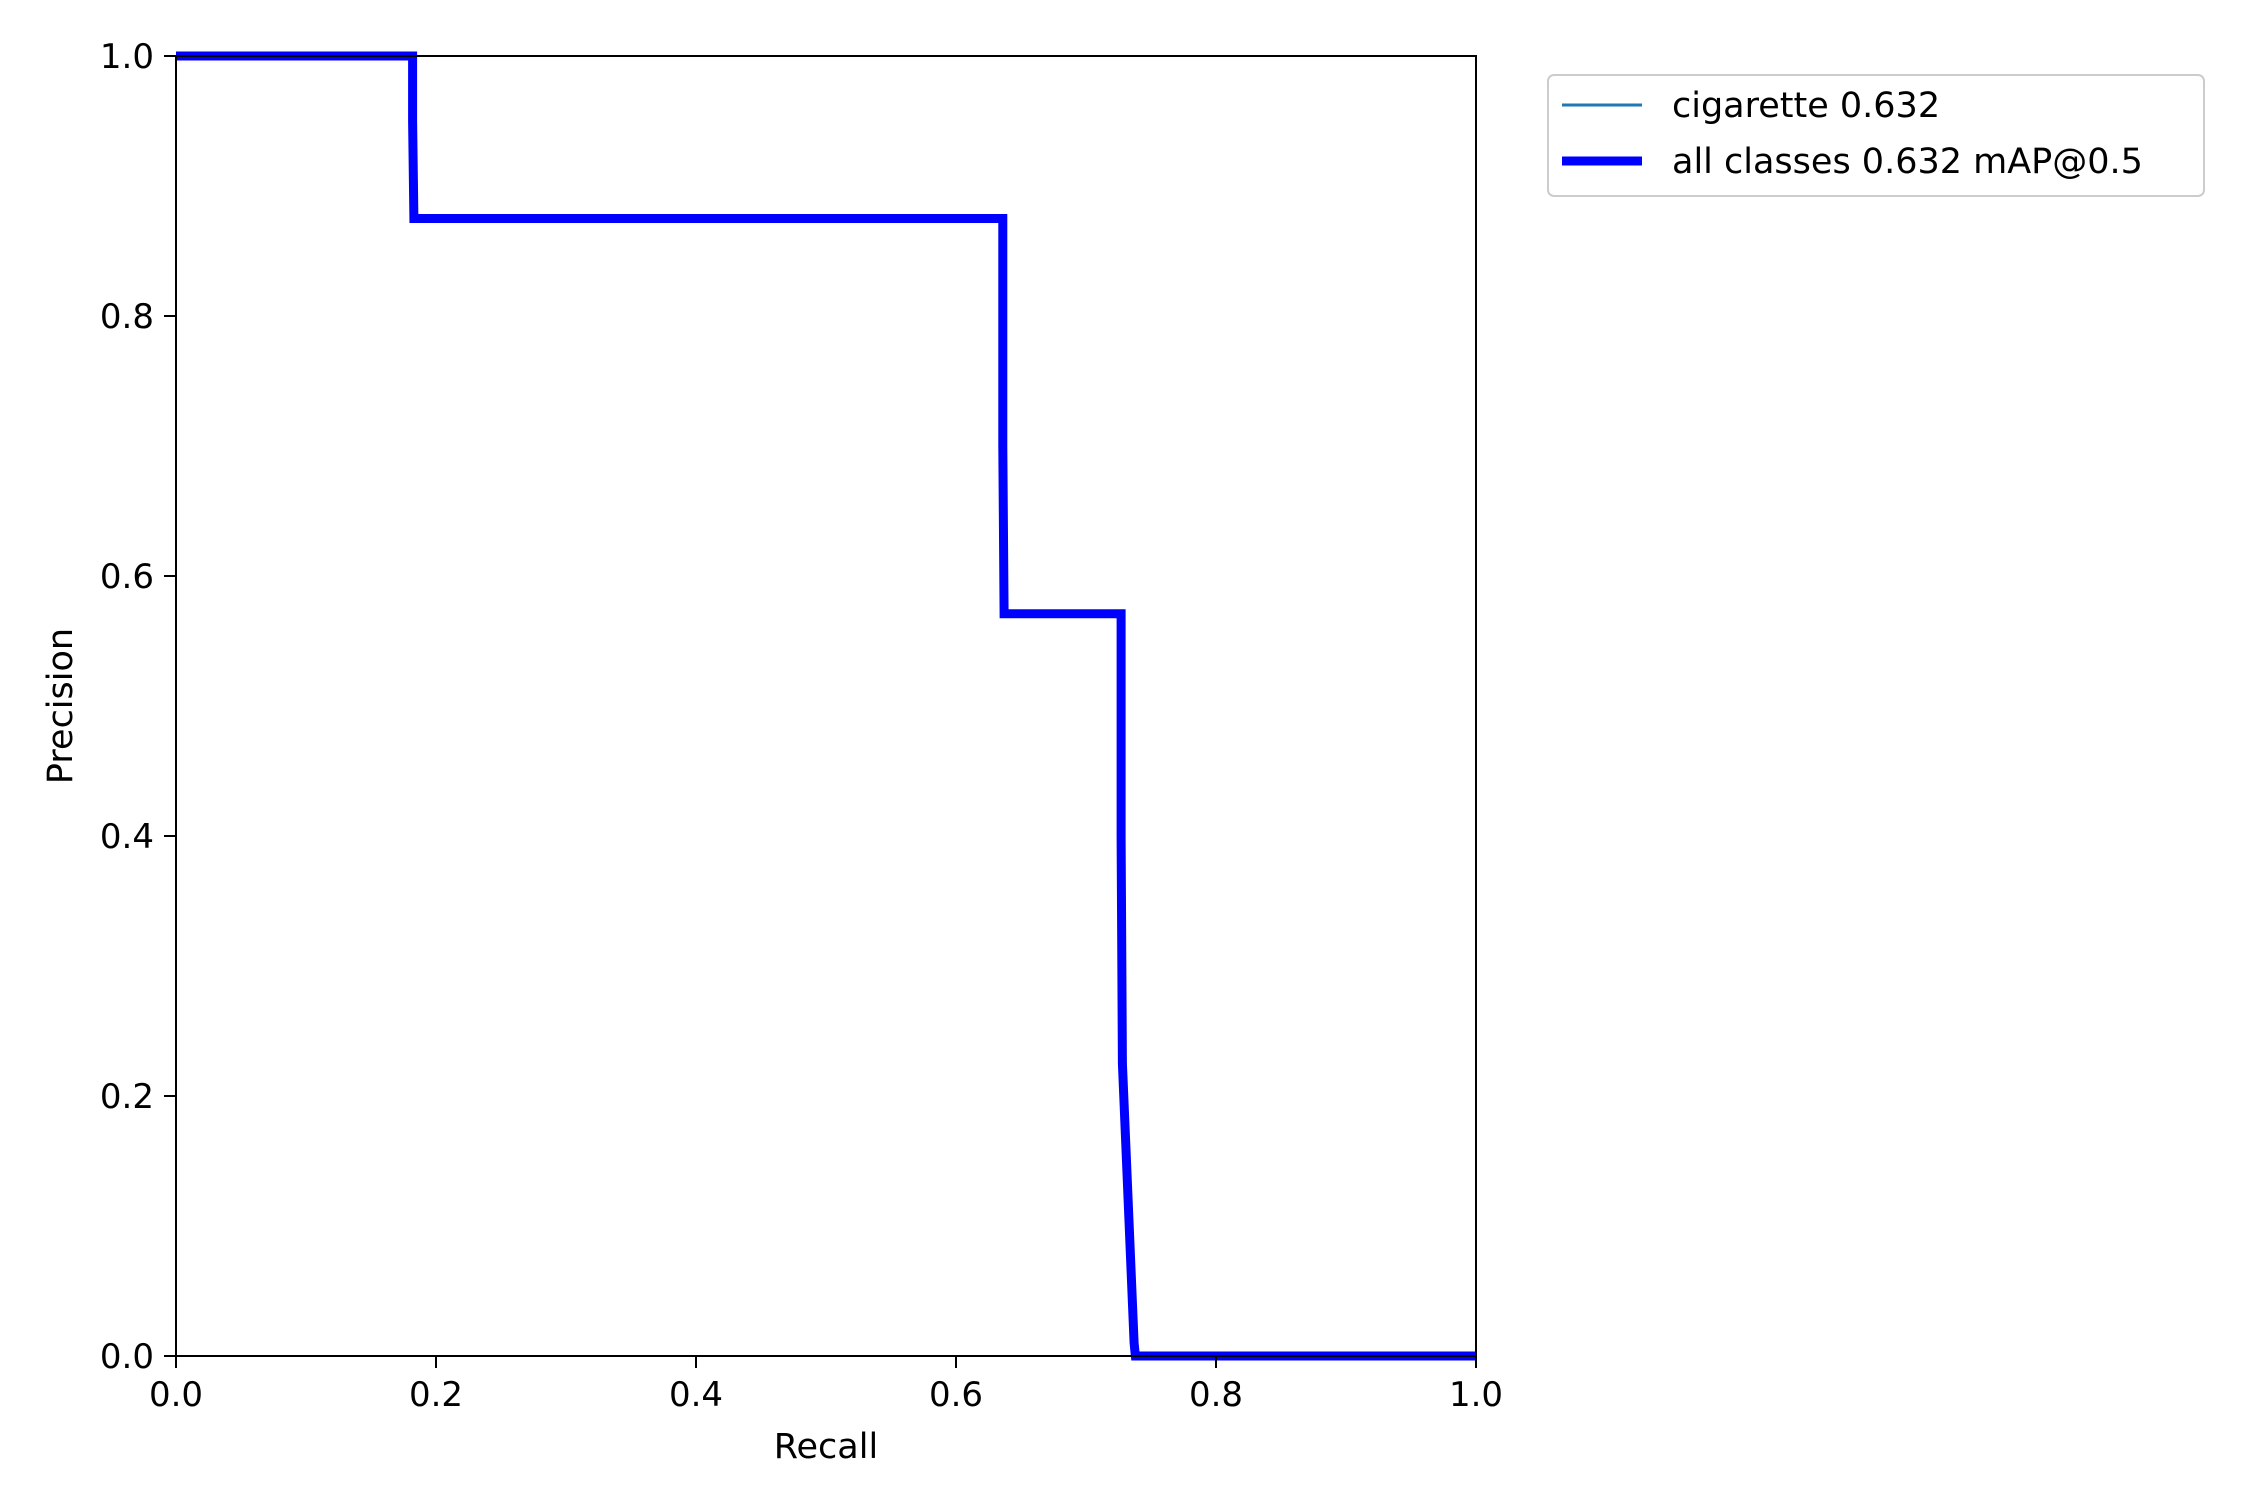 This screenshot has height=1500, width=2250. Describe the element at coordinates (127, 577) in the screenshot. I see `y-tick-label: 0.6` at that location.